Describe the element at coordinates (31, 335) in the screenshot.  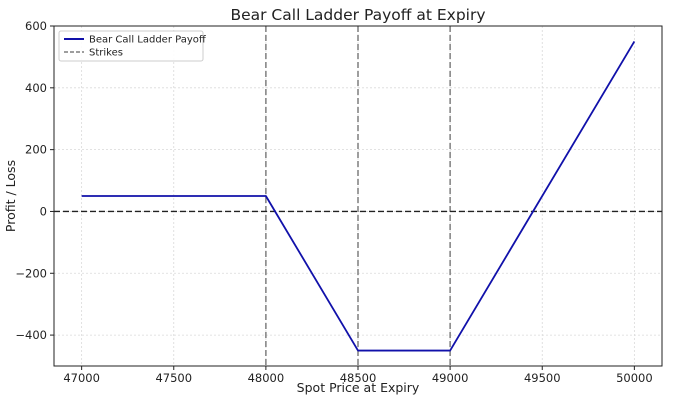
I see `y-tick-label: −400` at that location.